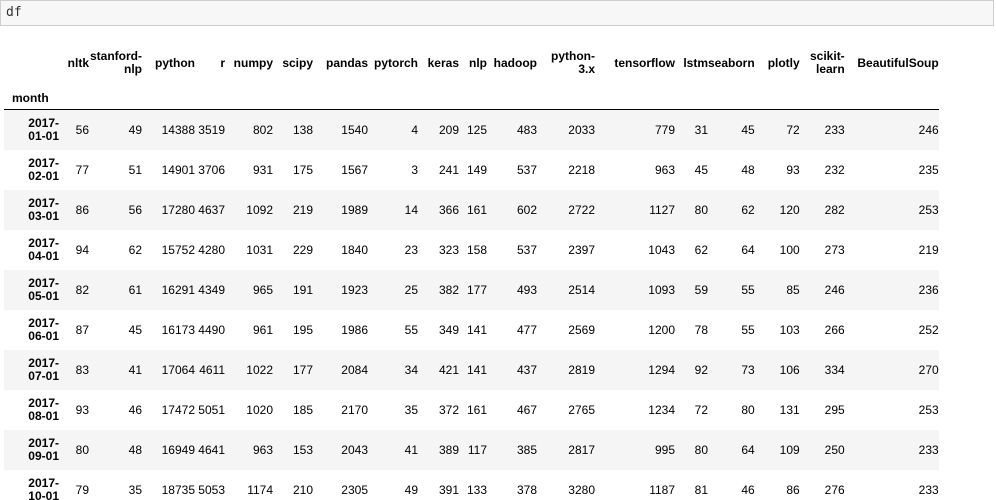 The width and height of the screenshot is (996, 500). What do you see at coordinates (43, 335) in the screenshot?
I see `header-text: 06-01` at bounding box center [43, 335].